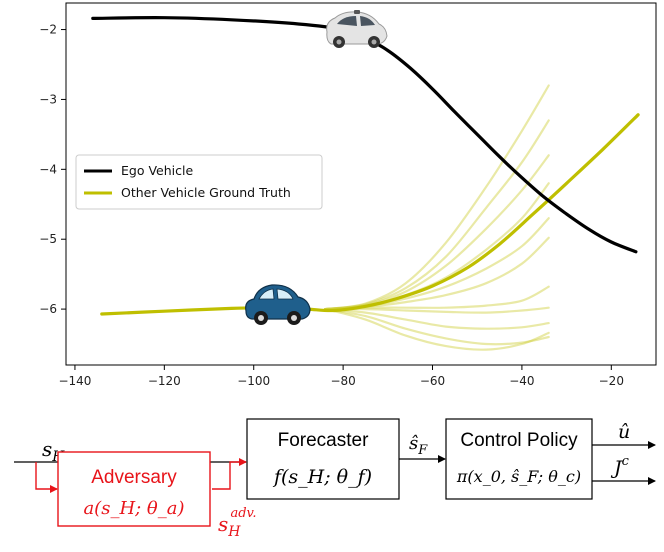 This screenshot has height=552, width=664. What do you see at coordinates (48, 169) in the screenshot?
I see `y-tick-label: −4` at bounding box center [48, 169].